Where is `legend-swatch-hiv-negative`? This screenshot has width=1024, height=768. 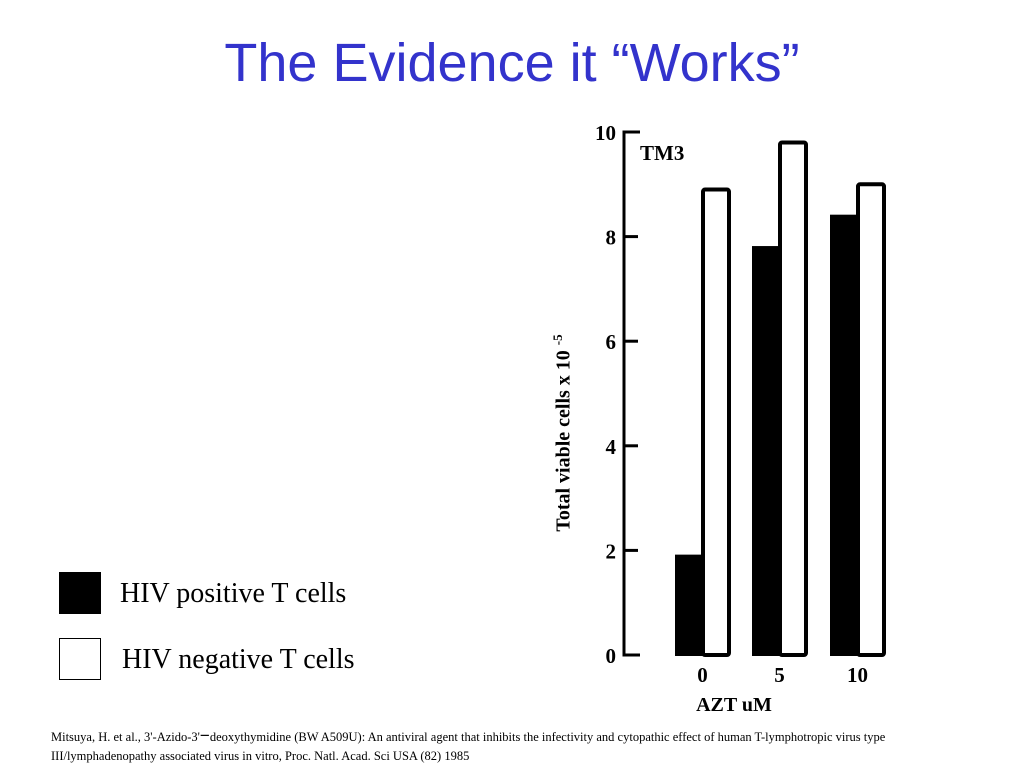 legend-swatch-hiv-negative is located at coordinates (80, 659).